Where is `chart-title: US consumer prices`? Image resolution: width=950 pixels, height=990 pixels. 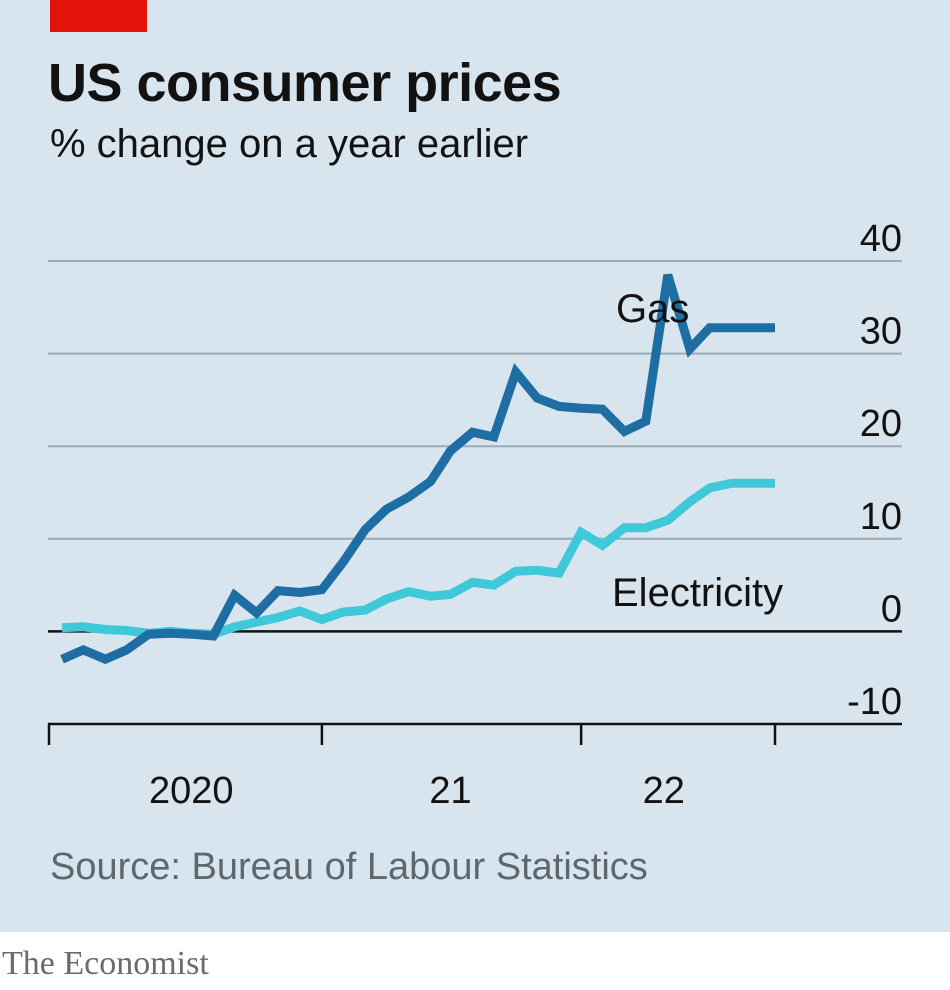
chart-title: US consumer prices is located at coordinates (305, 83).